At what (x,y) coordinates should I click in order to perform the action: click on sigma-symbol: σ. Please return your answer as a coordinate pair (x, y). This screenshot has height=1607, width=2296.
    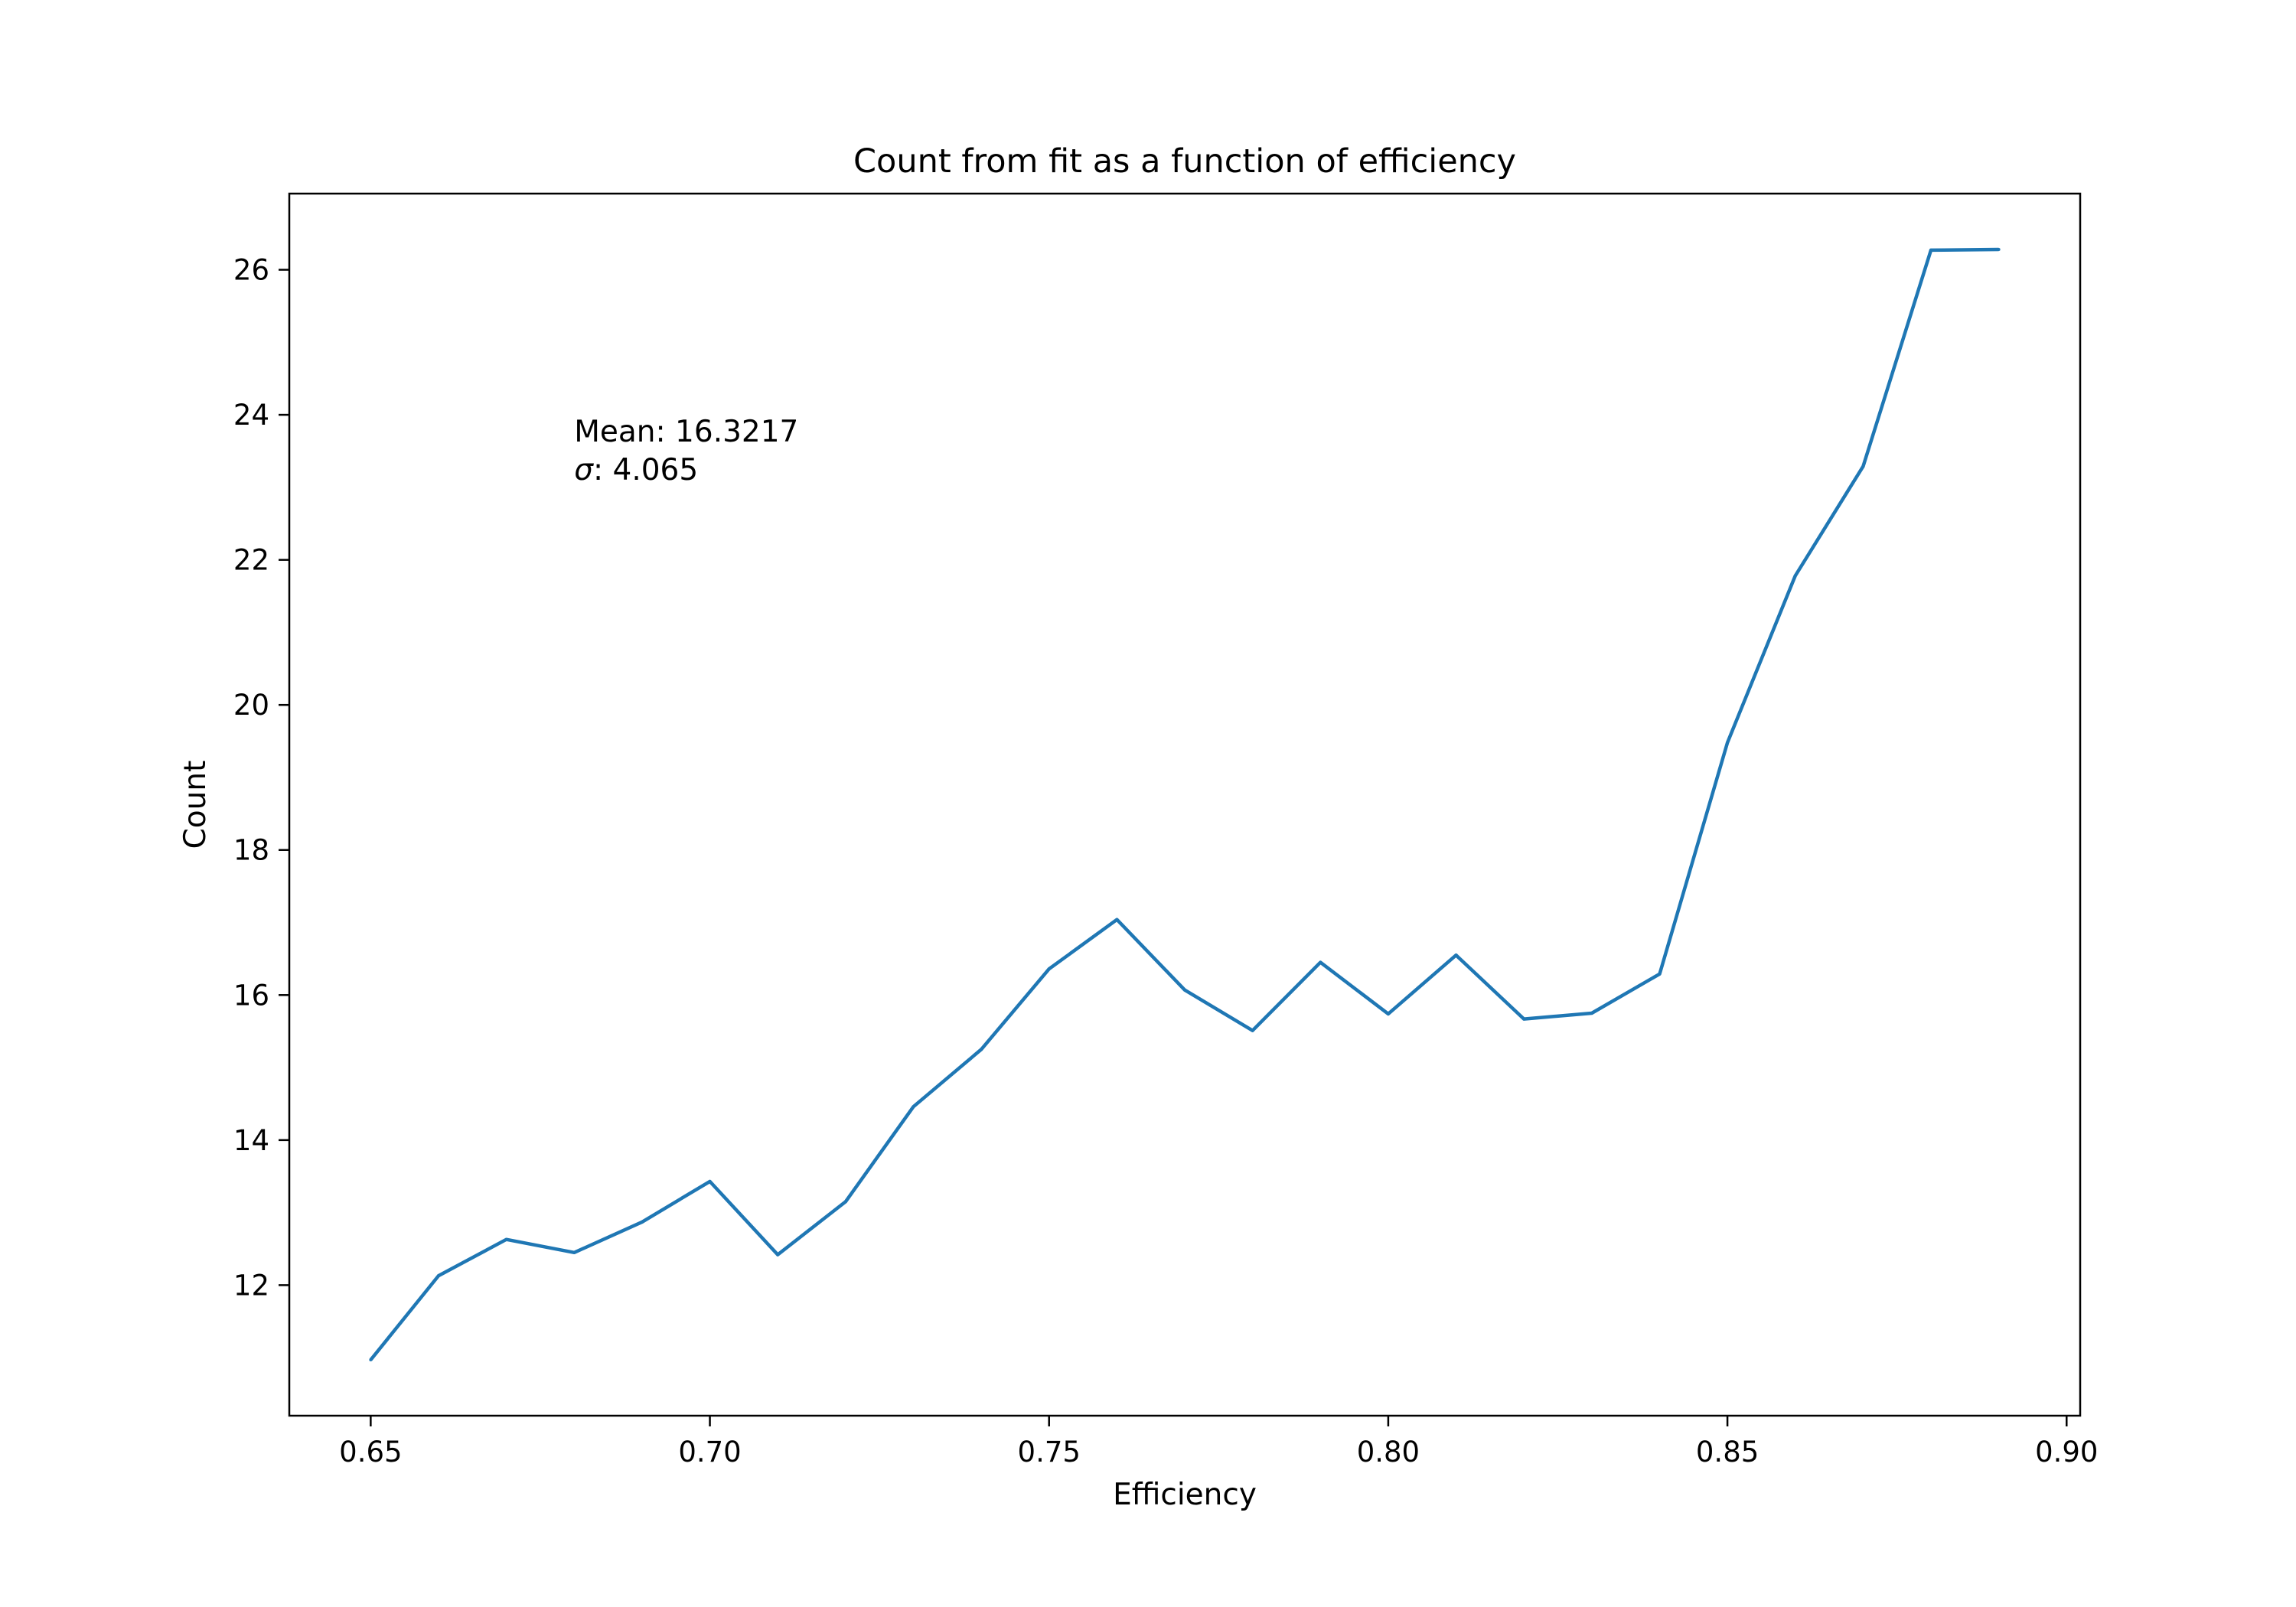
    Looking at the image, I should click on (584, 470).